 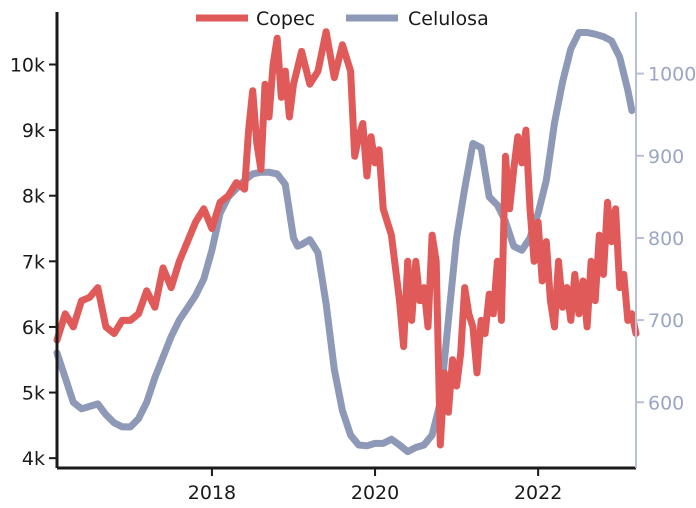 I want to click on left-tick-label: 8k, so click(x=33, y=197).